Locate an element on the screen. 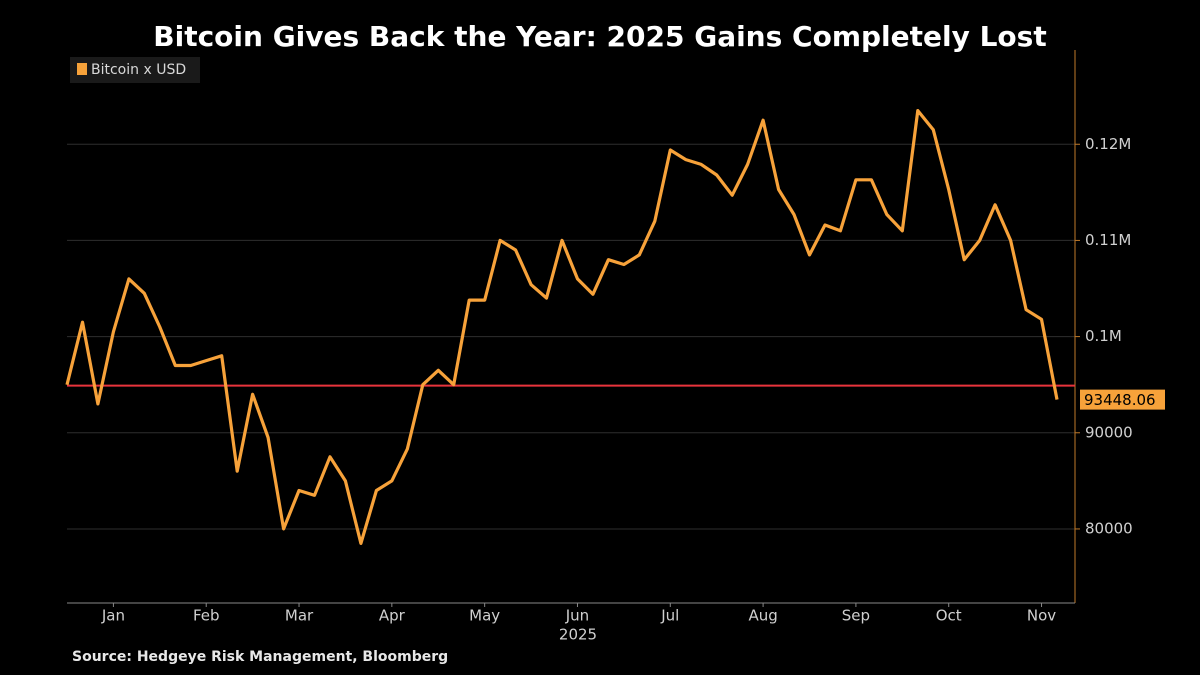  y-tick-label: 0.12M is located at coordinates (1108, 144).